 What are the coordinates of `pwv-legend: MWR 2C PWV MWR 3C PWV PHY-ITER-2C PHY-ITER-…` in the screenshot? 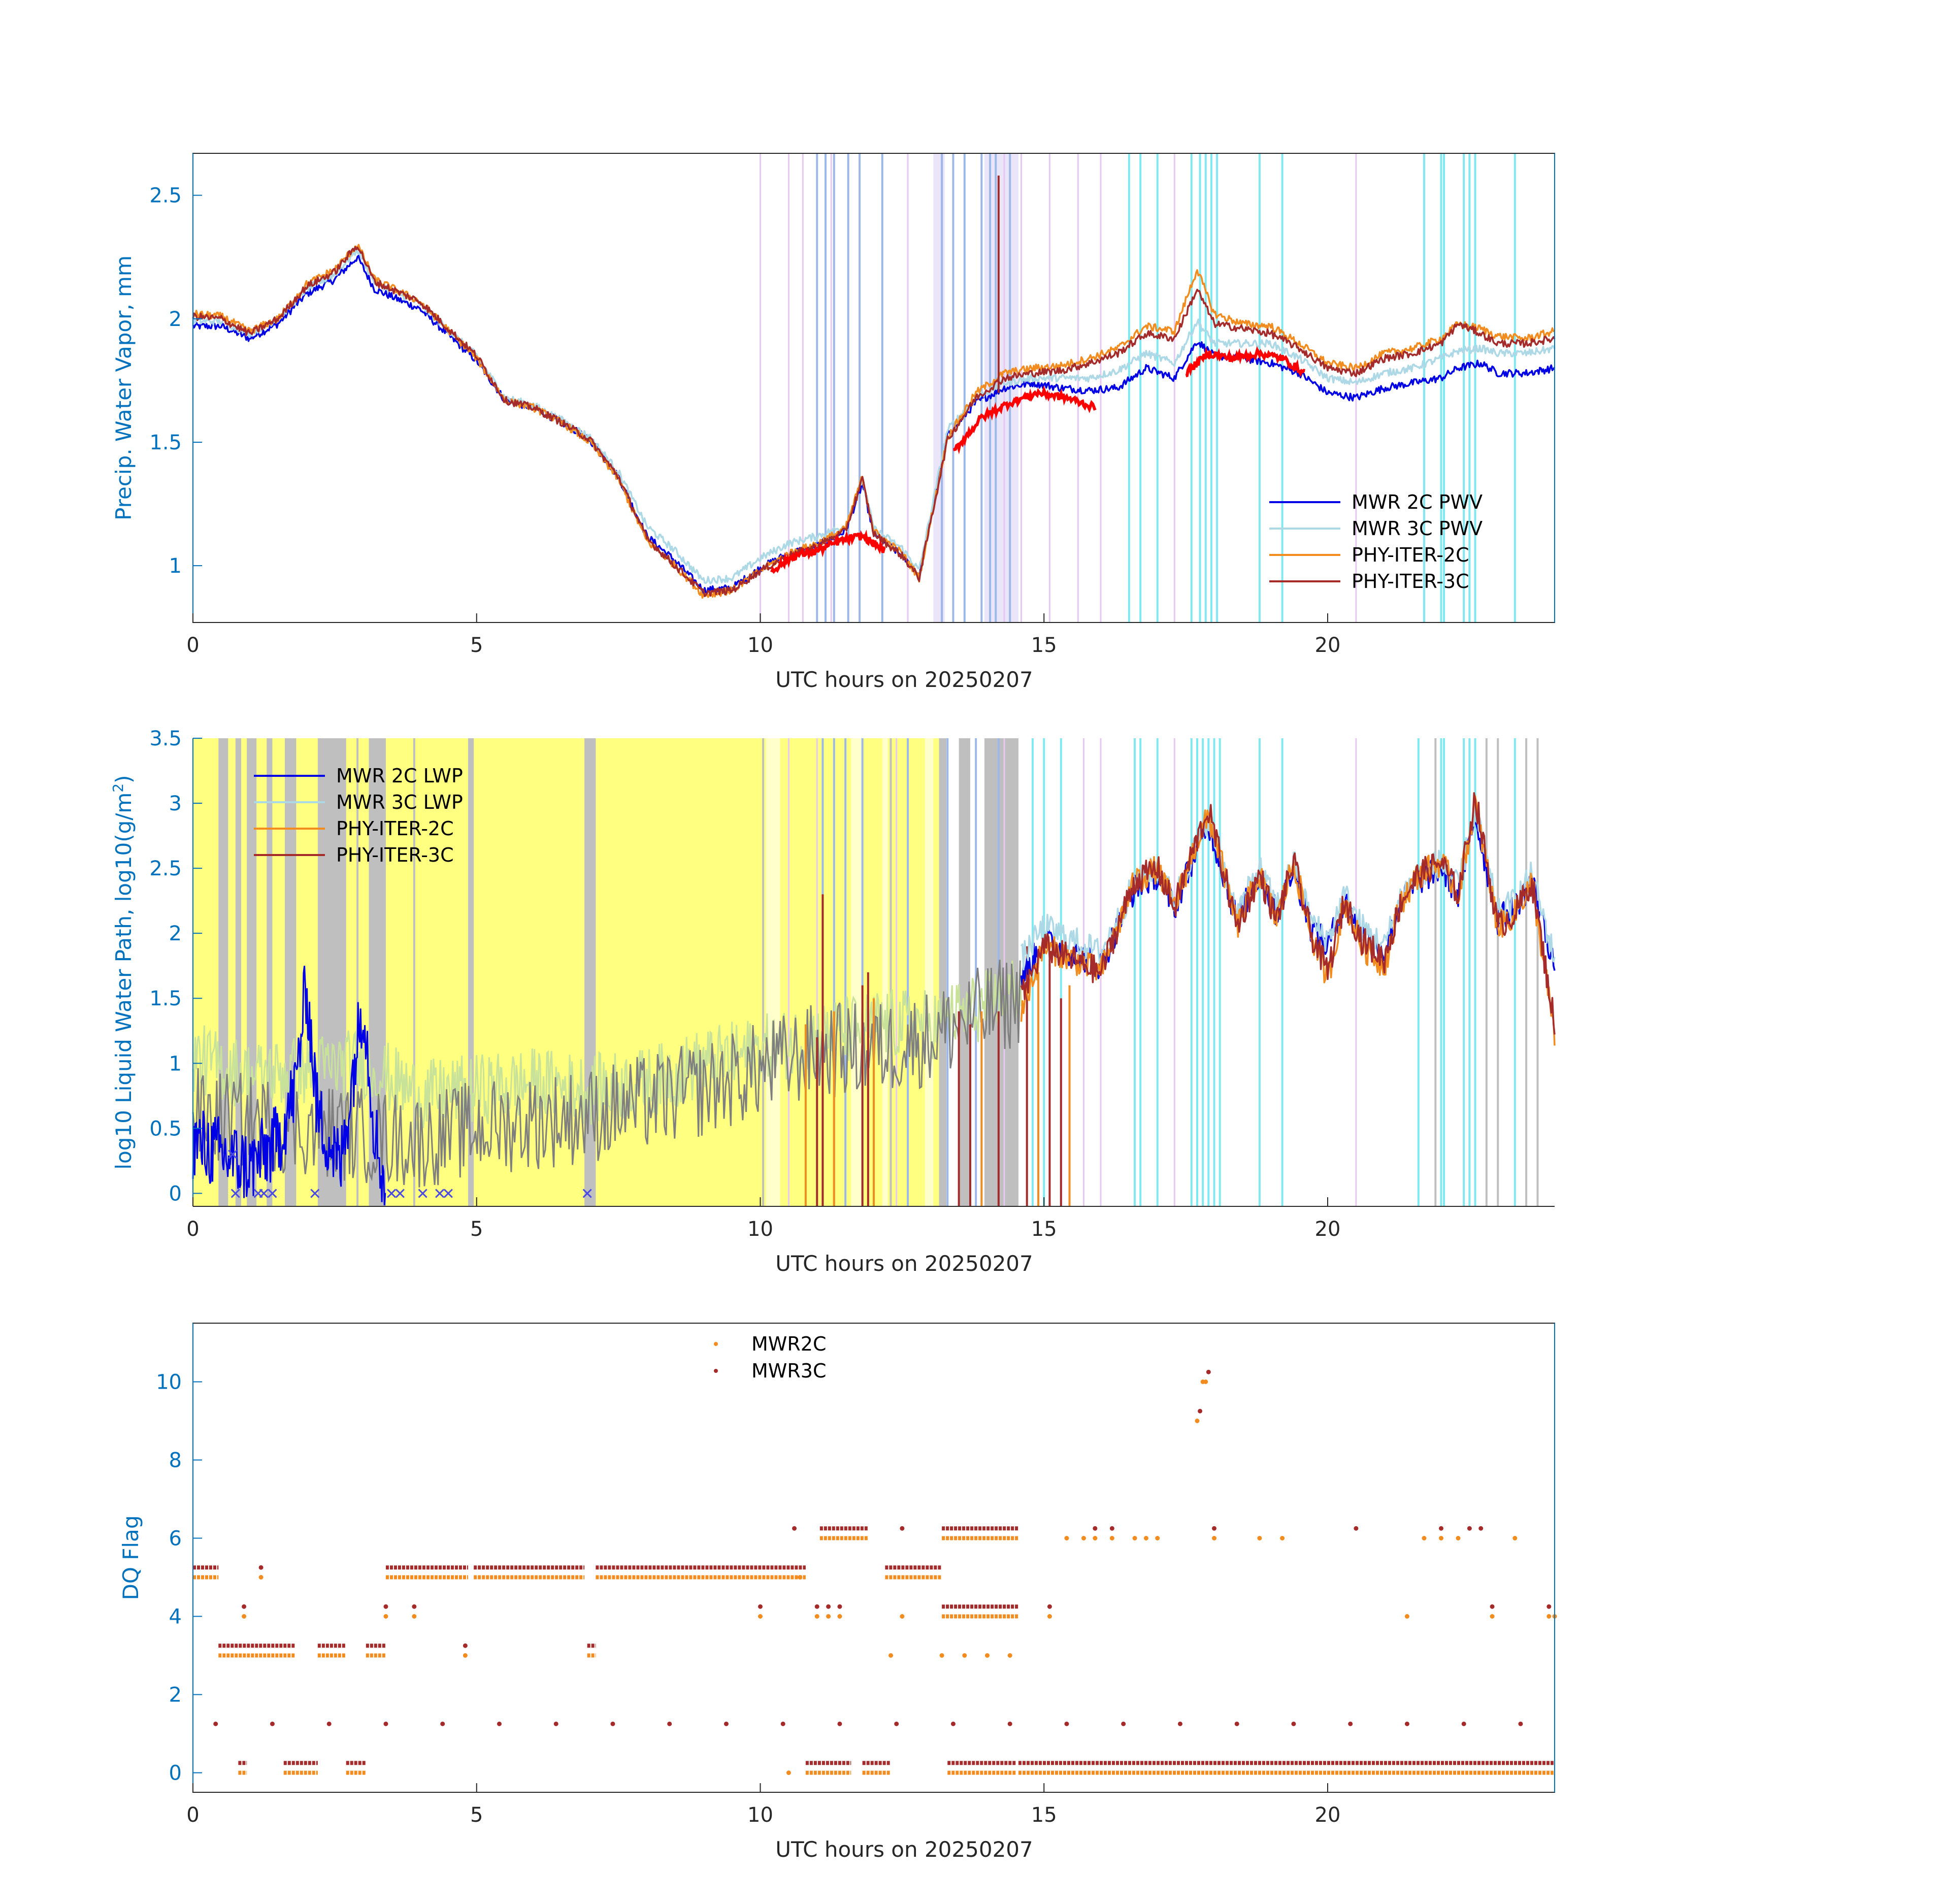 It's located at (1376, 542).